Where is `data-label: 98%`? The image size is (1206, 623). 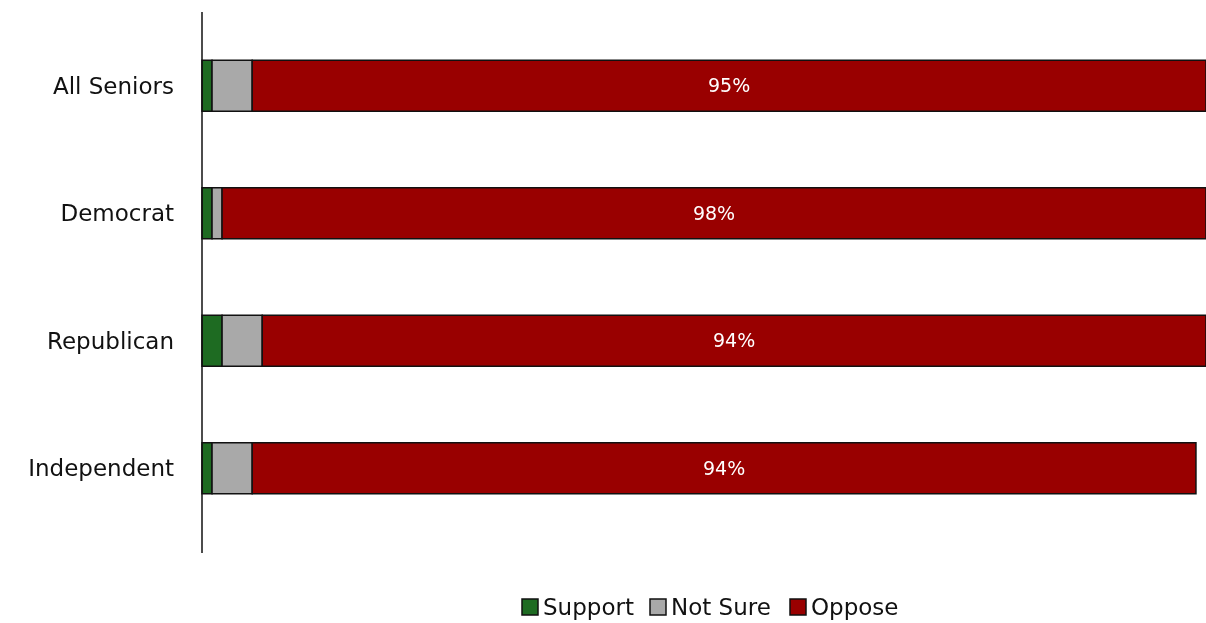 data-label: 98% is located at coordinates (714, 212).